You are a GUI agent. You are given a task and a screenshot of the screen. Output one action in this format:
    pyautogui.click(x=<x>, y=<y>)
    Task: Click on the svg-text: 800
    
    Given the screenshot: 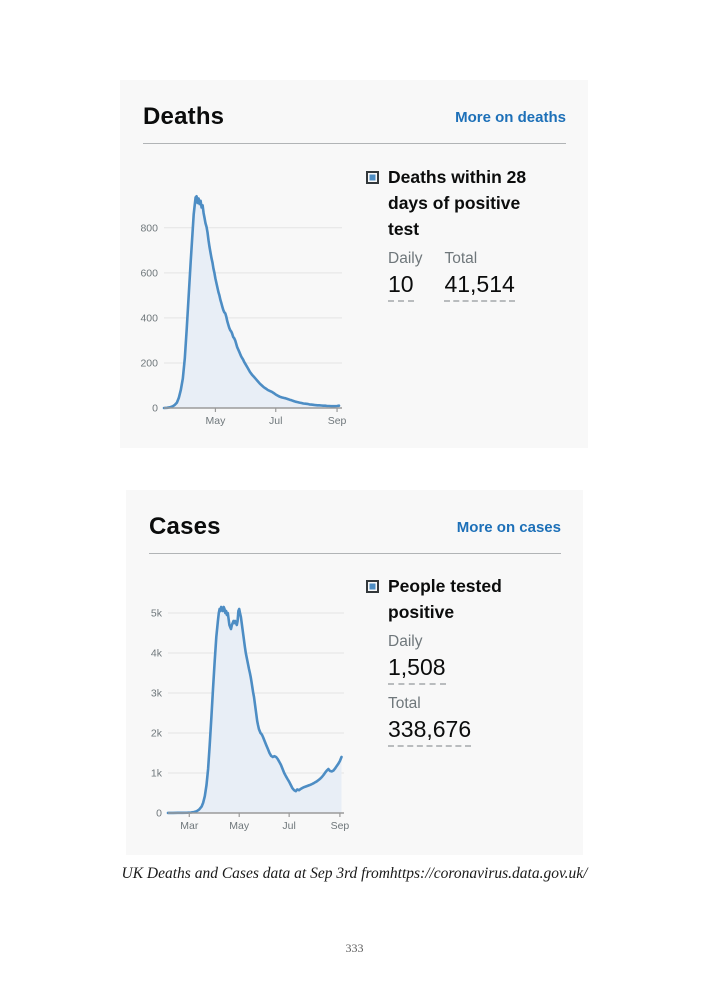 What is the action you would take?
    pyautogui.click(x=149, y=228)
    